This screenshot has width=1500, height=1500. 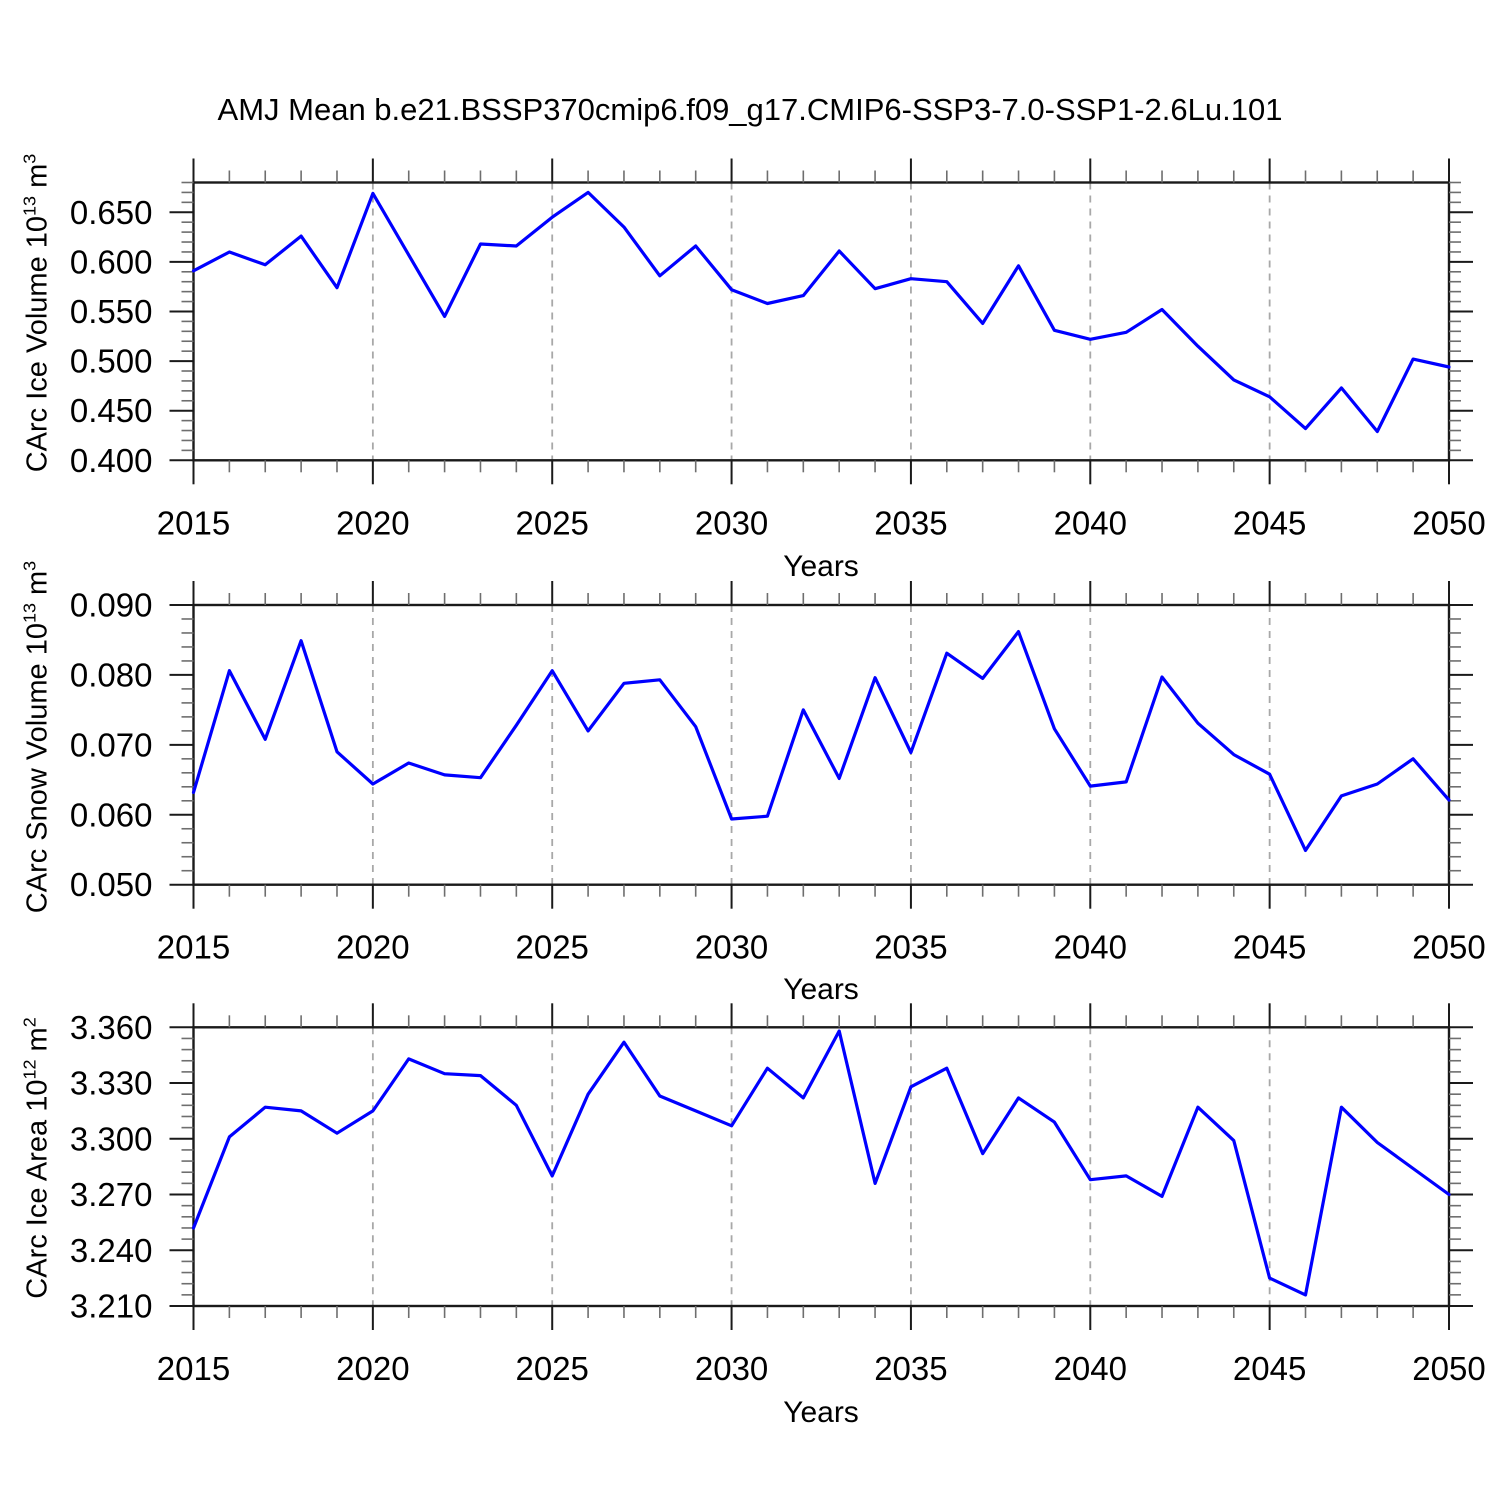 I want to click on y-tick-label: 3.270, so click(x=111, y=1194).